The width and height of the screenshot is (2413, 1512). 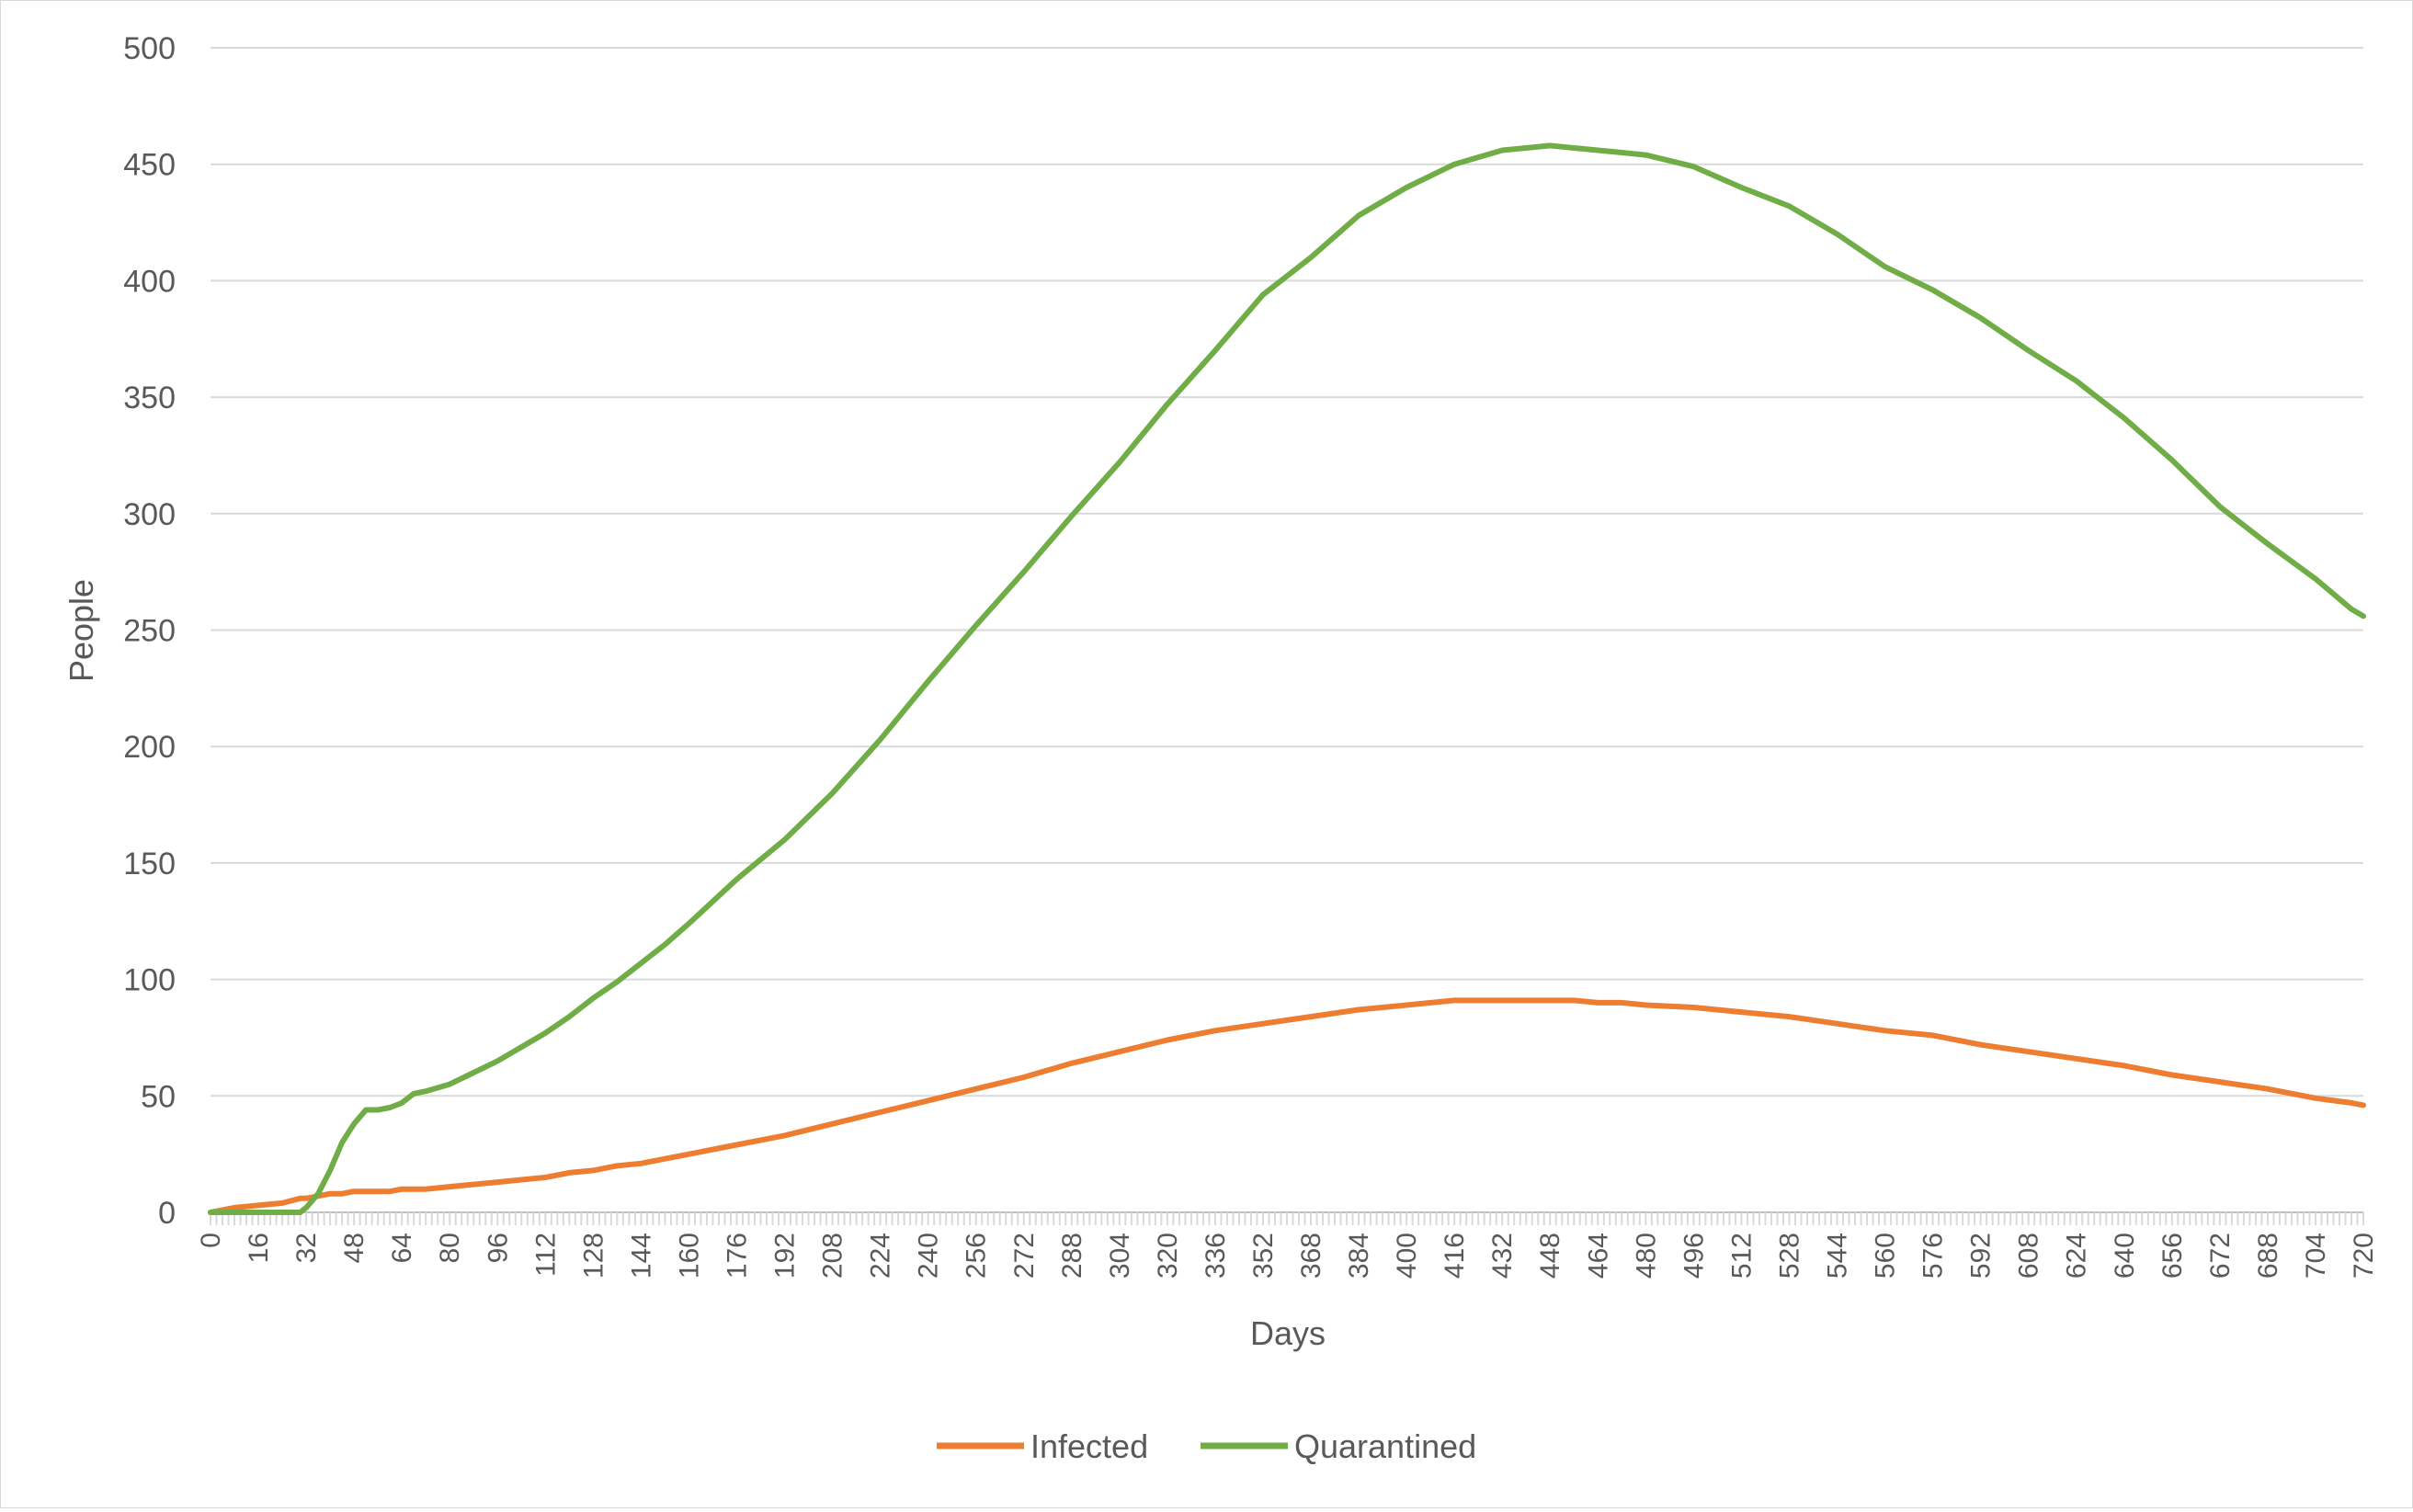 I want to click on x-tick-label: 464, so click(x=1598, y=1256).